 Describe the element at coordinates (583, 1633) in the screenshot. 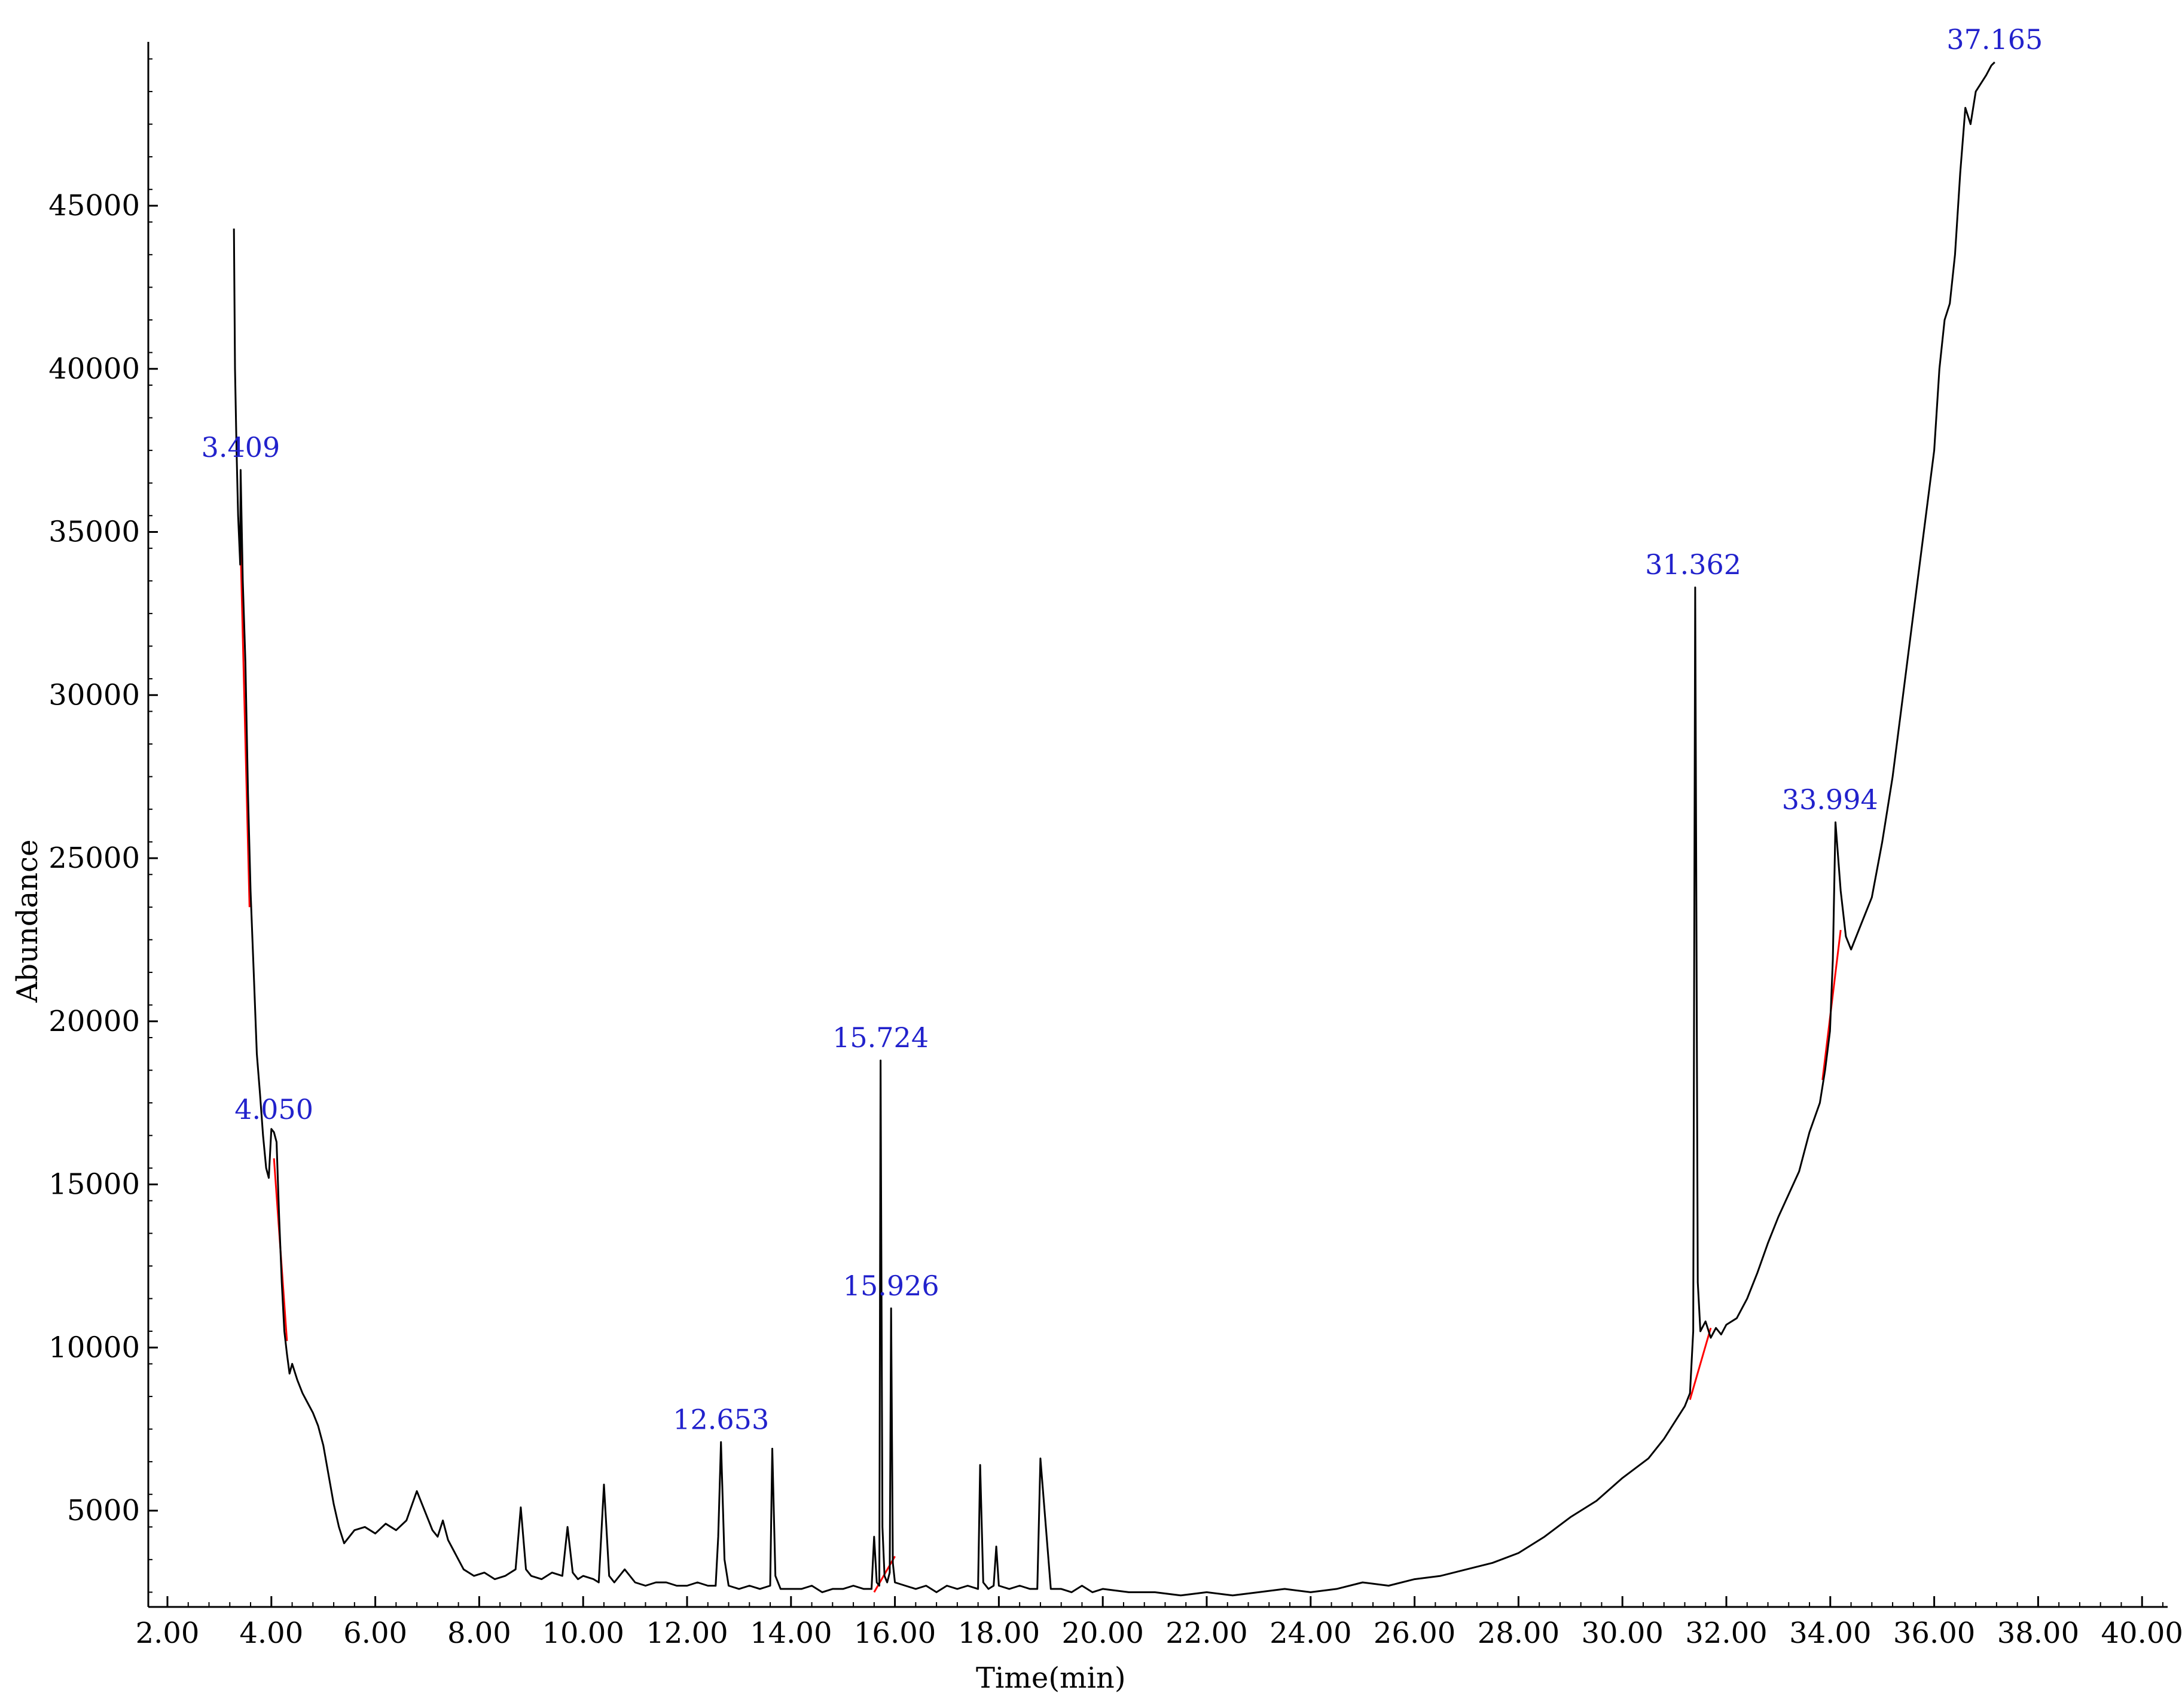

I see `x-tick-label: 10.00` at that location.